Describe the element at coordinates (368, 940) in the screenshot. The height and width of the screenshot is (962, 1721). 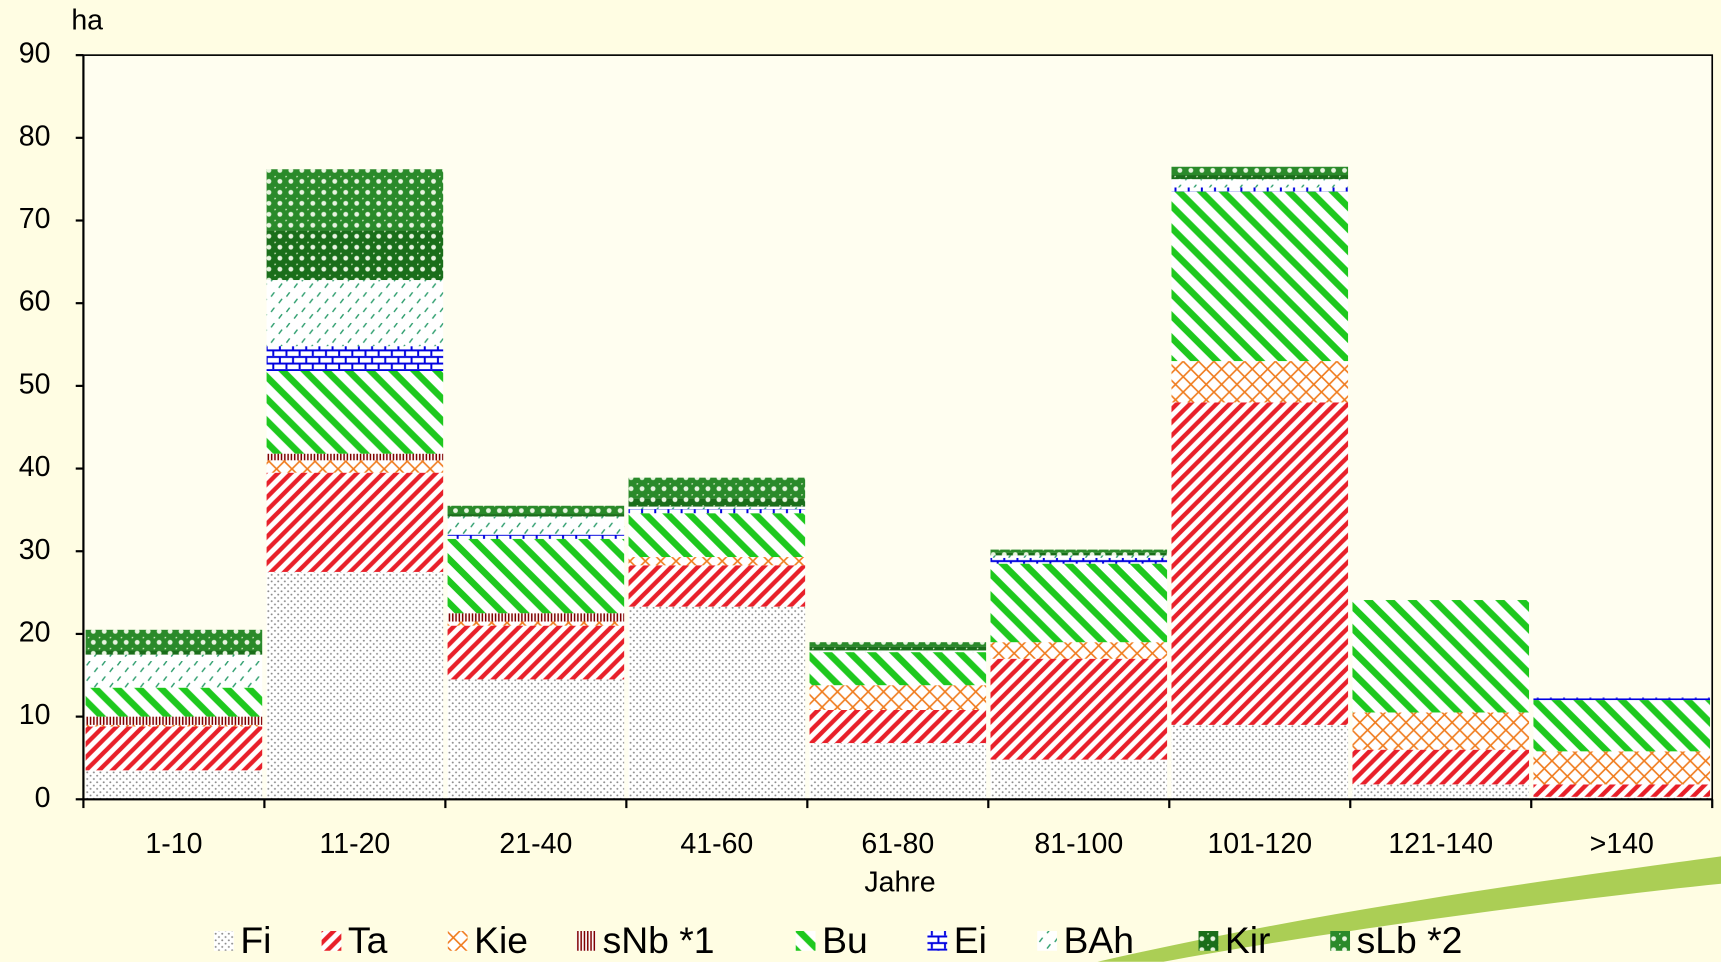
I see `legend-label: Ta` at that location.